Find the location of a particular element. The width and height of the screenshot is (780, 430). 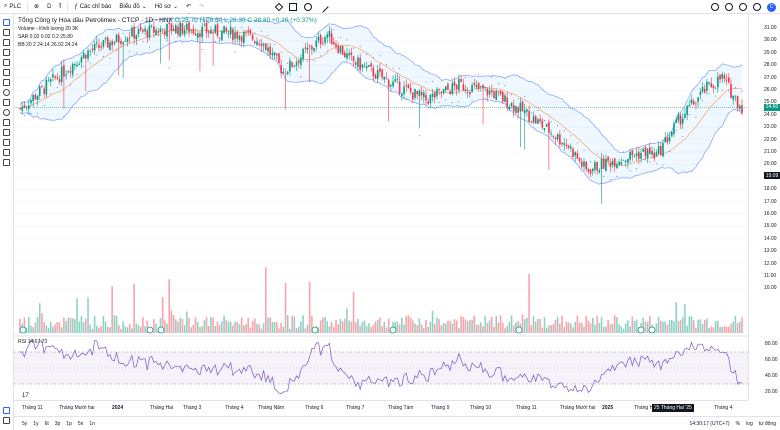

rectangle-icon is located at coordinates (293, 7).